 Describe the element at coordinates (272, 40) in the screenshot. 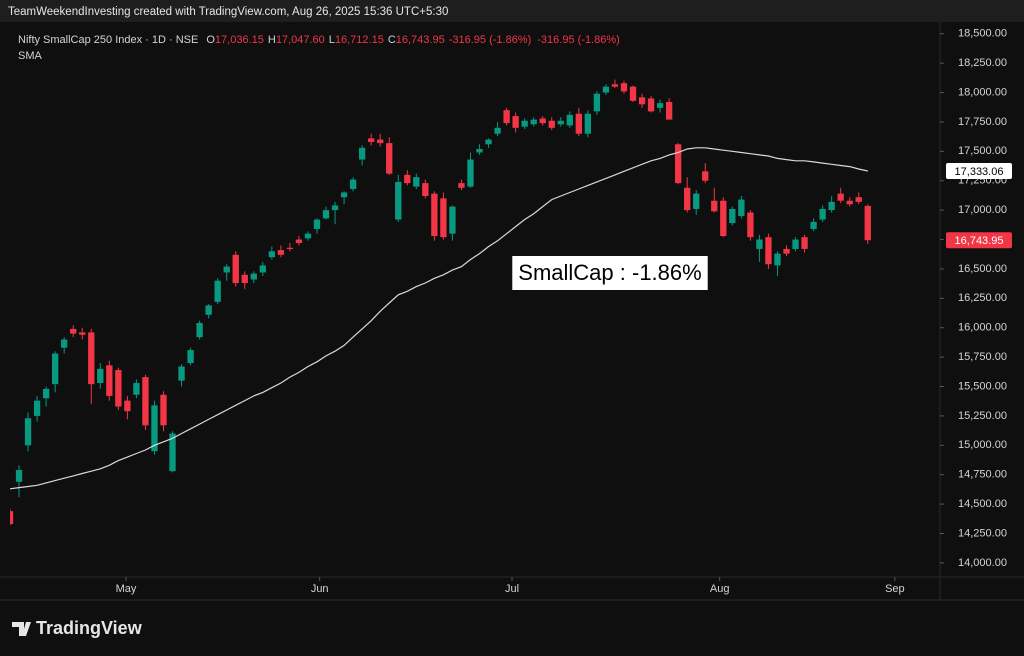

I see `legend-key: H` at that location.